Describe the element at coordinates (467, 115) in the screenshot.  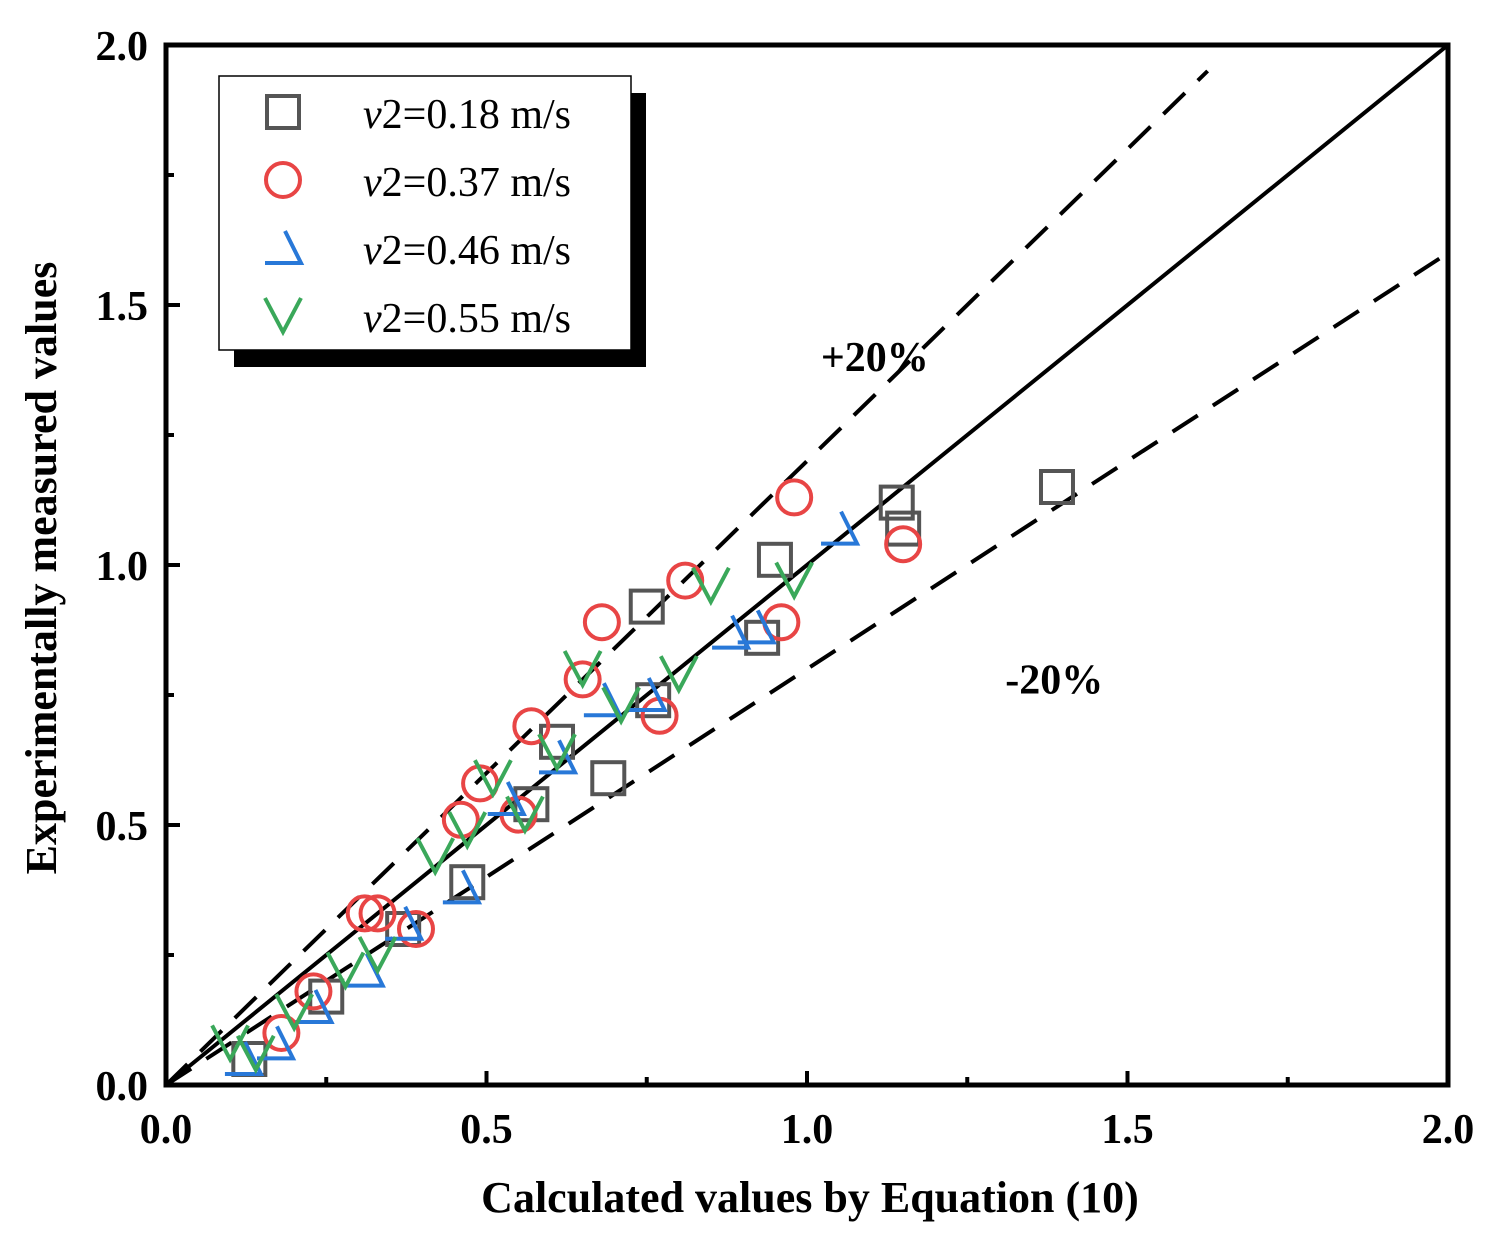
I see `legend-label: v2=0.18 m/s` at that location.